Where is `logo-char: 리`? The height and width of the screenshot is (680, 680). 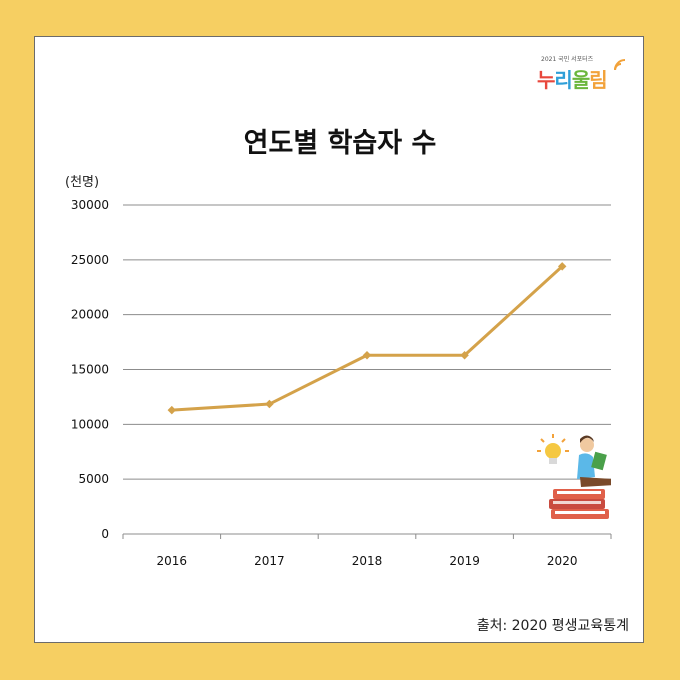
logo-char: 리 is located at coordinates (563, 80).